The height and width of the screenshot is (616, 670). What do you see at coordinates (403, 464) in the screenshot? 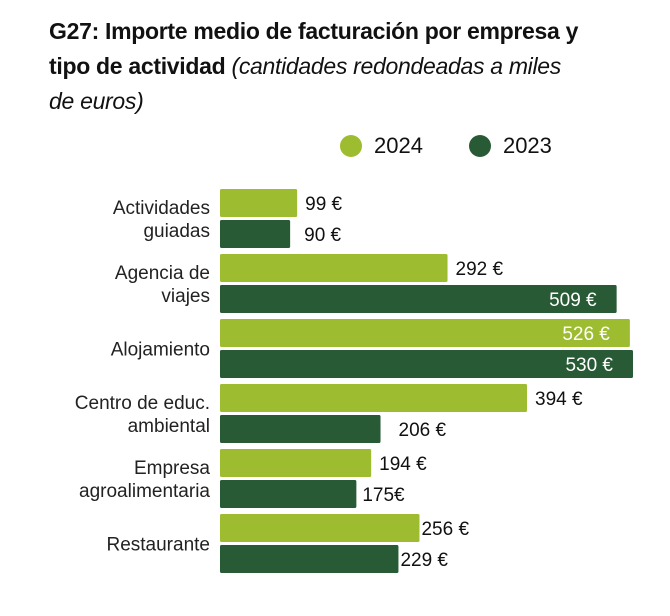
I see `value-label-2024: 194 €` at bounding box center [403, 464].